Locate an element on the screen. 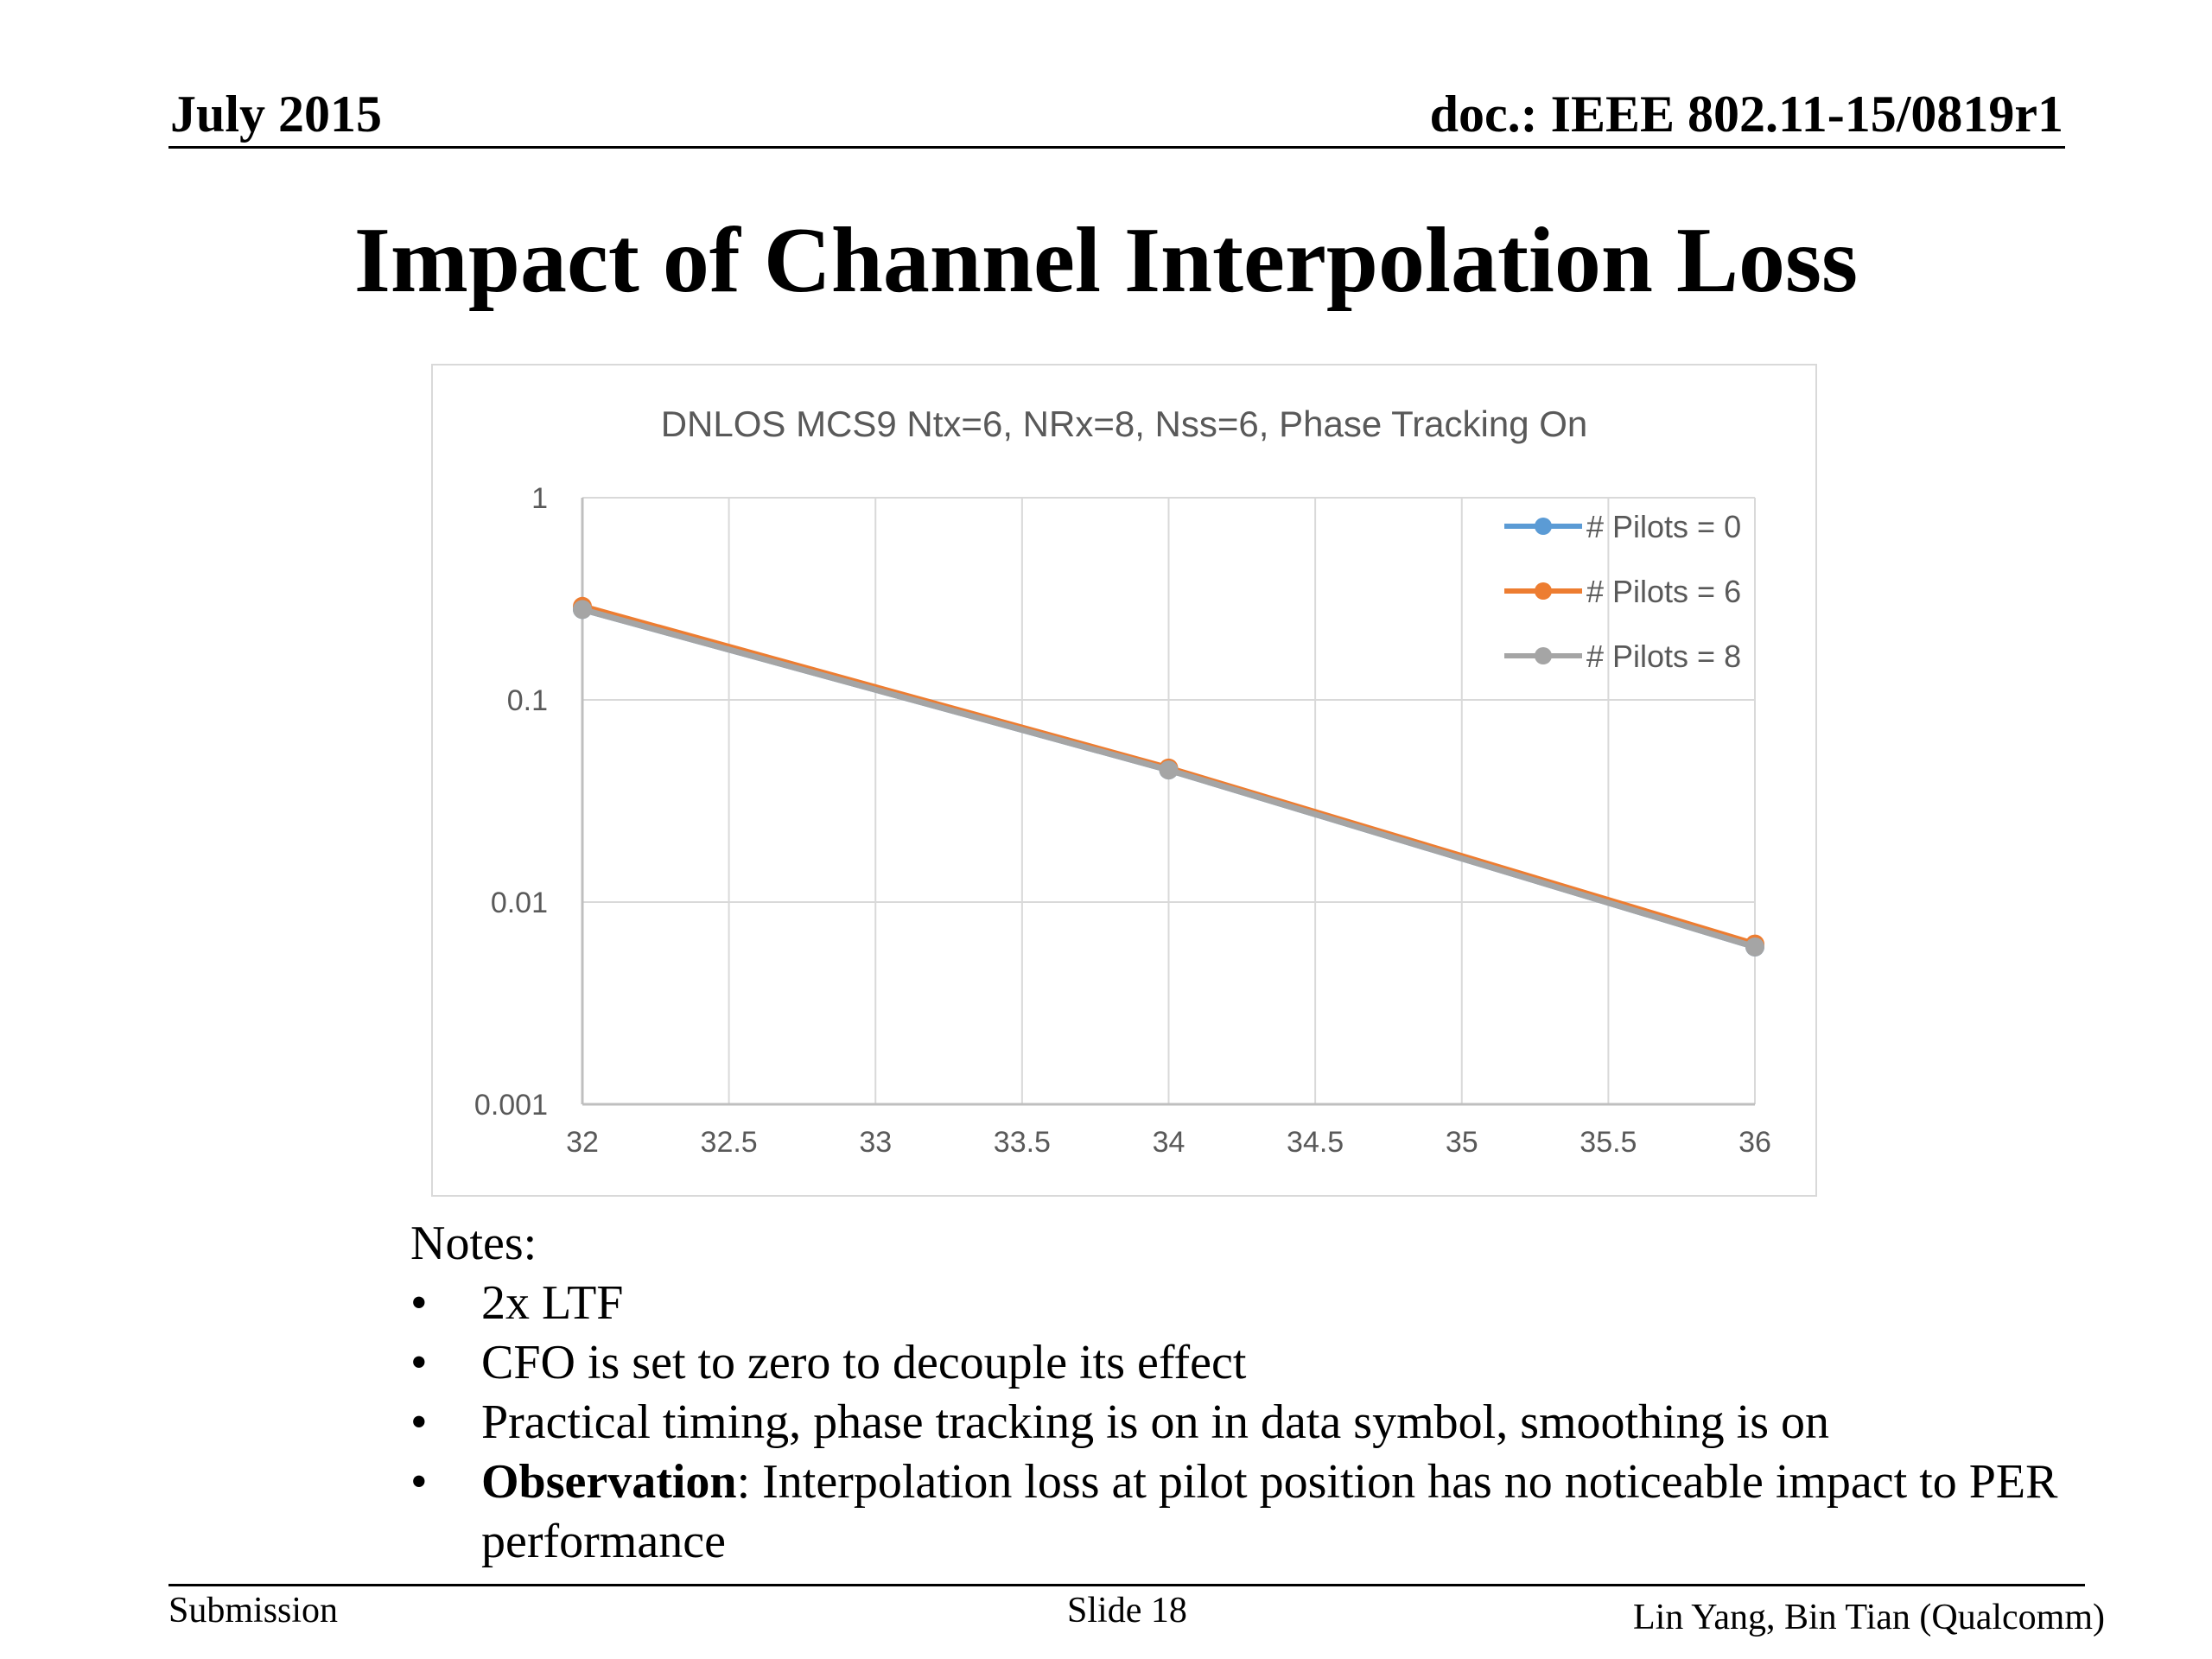  footer-submission: Submission is located at coordinates (253, 1610).